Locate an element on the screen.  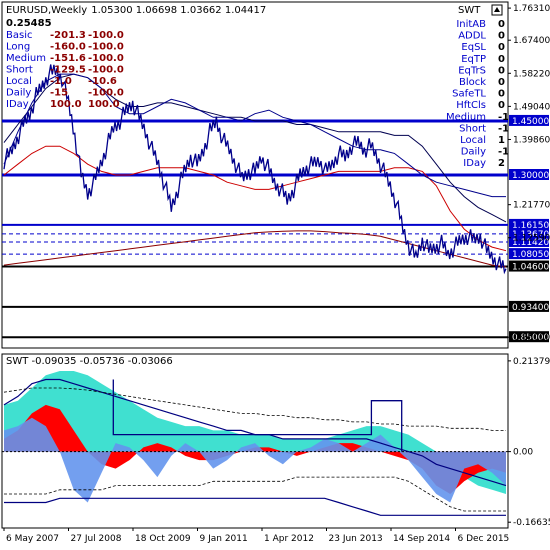
left-stat-value-1: -129.5 is located at coordinates (68, 70).